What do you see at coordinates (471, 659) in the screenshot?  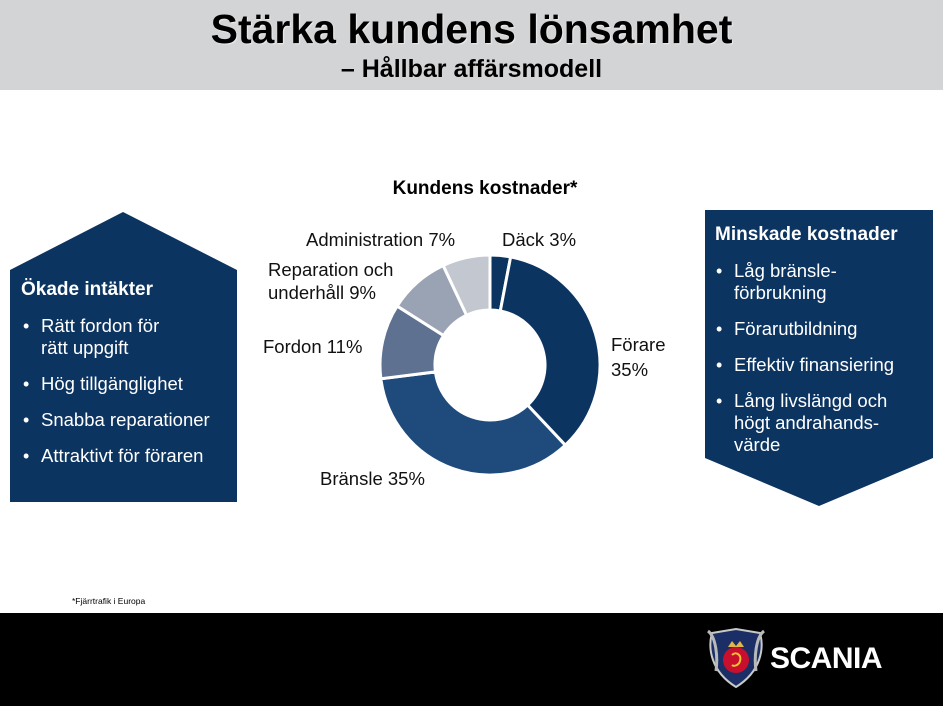 I see `footer-band` at bounding box center [471, 659].